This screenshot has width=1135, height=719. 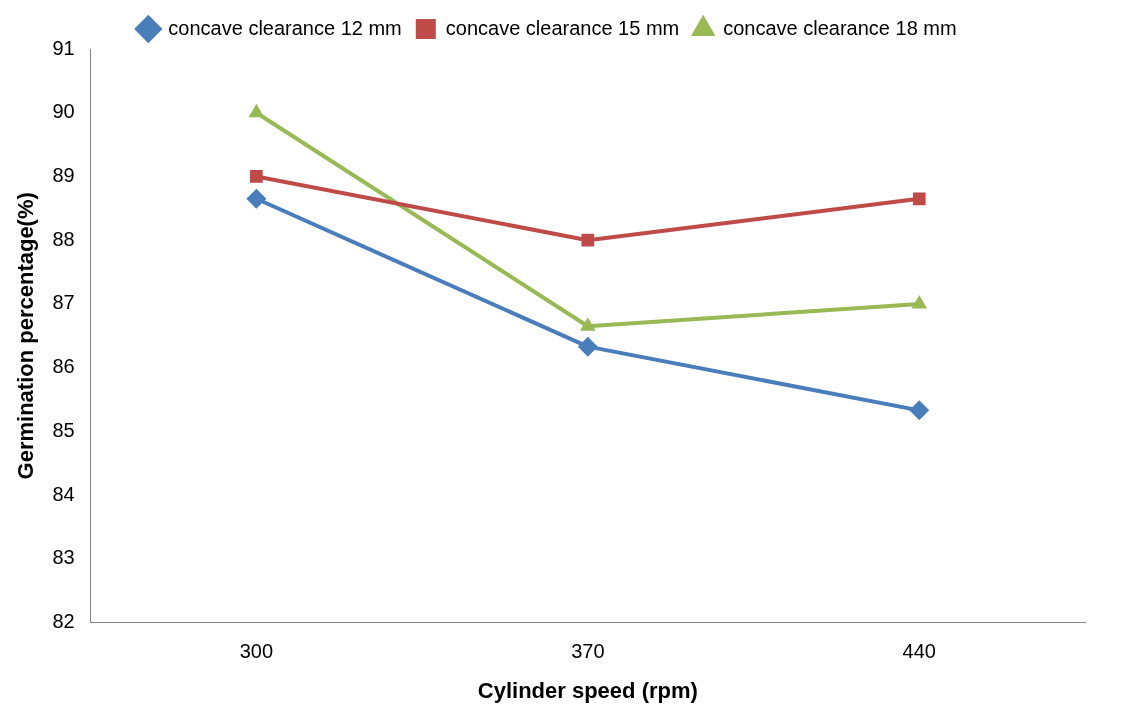 I want to click on y-tick-label: 91, so click(x=63, y=47).